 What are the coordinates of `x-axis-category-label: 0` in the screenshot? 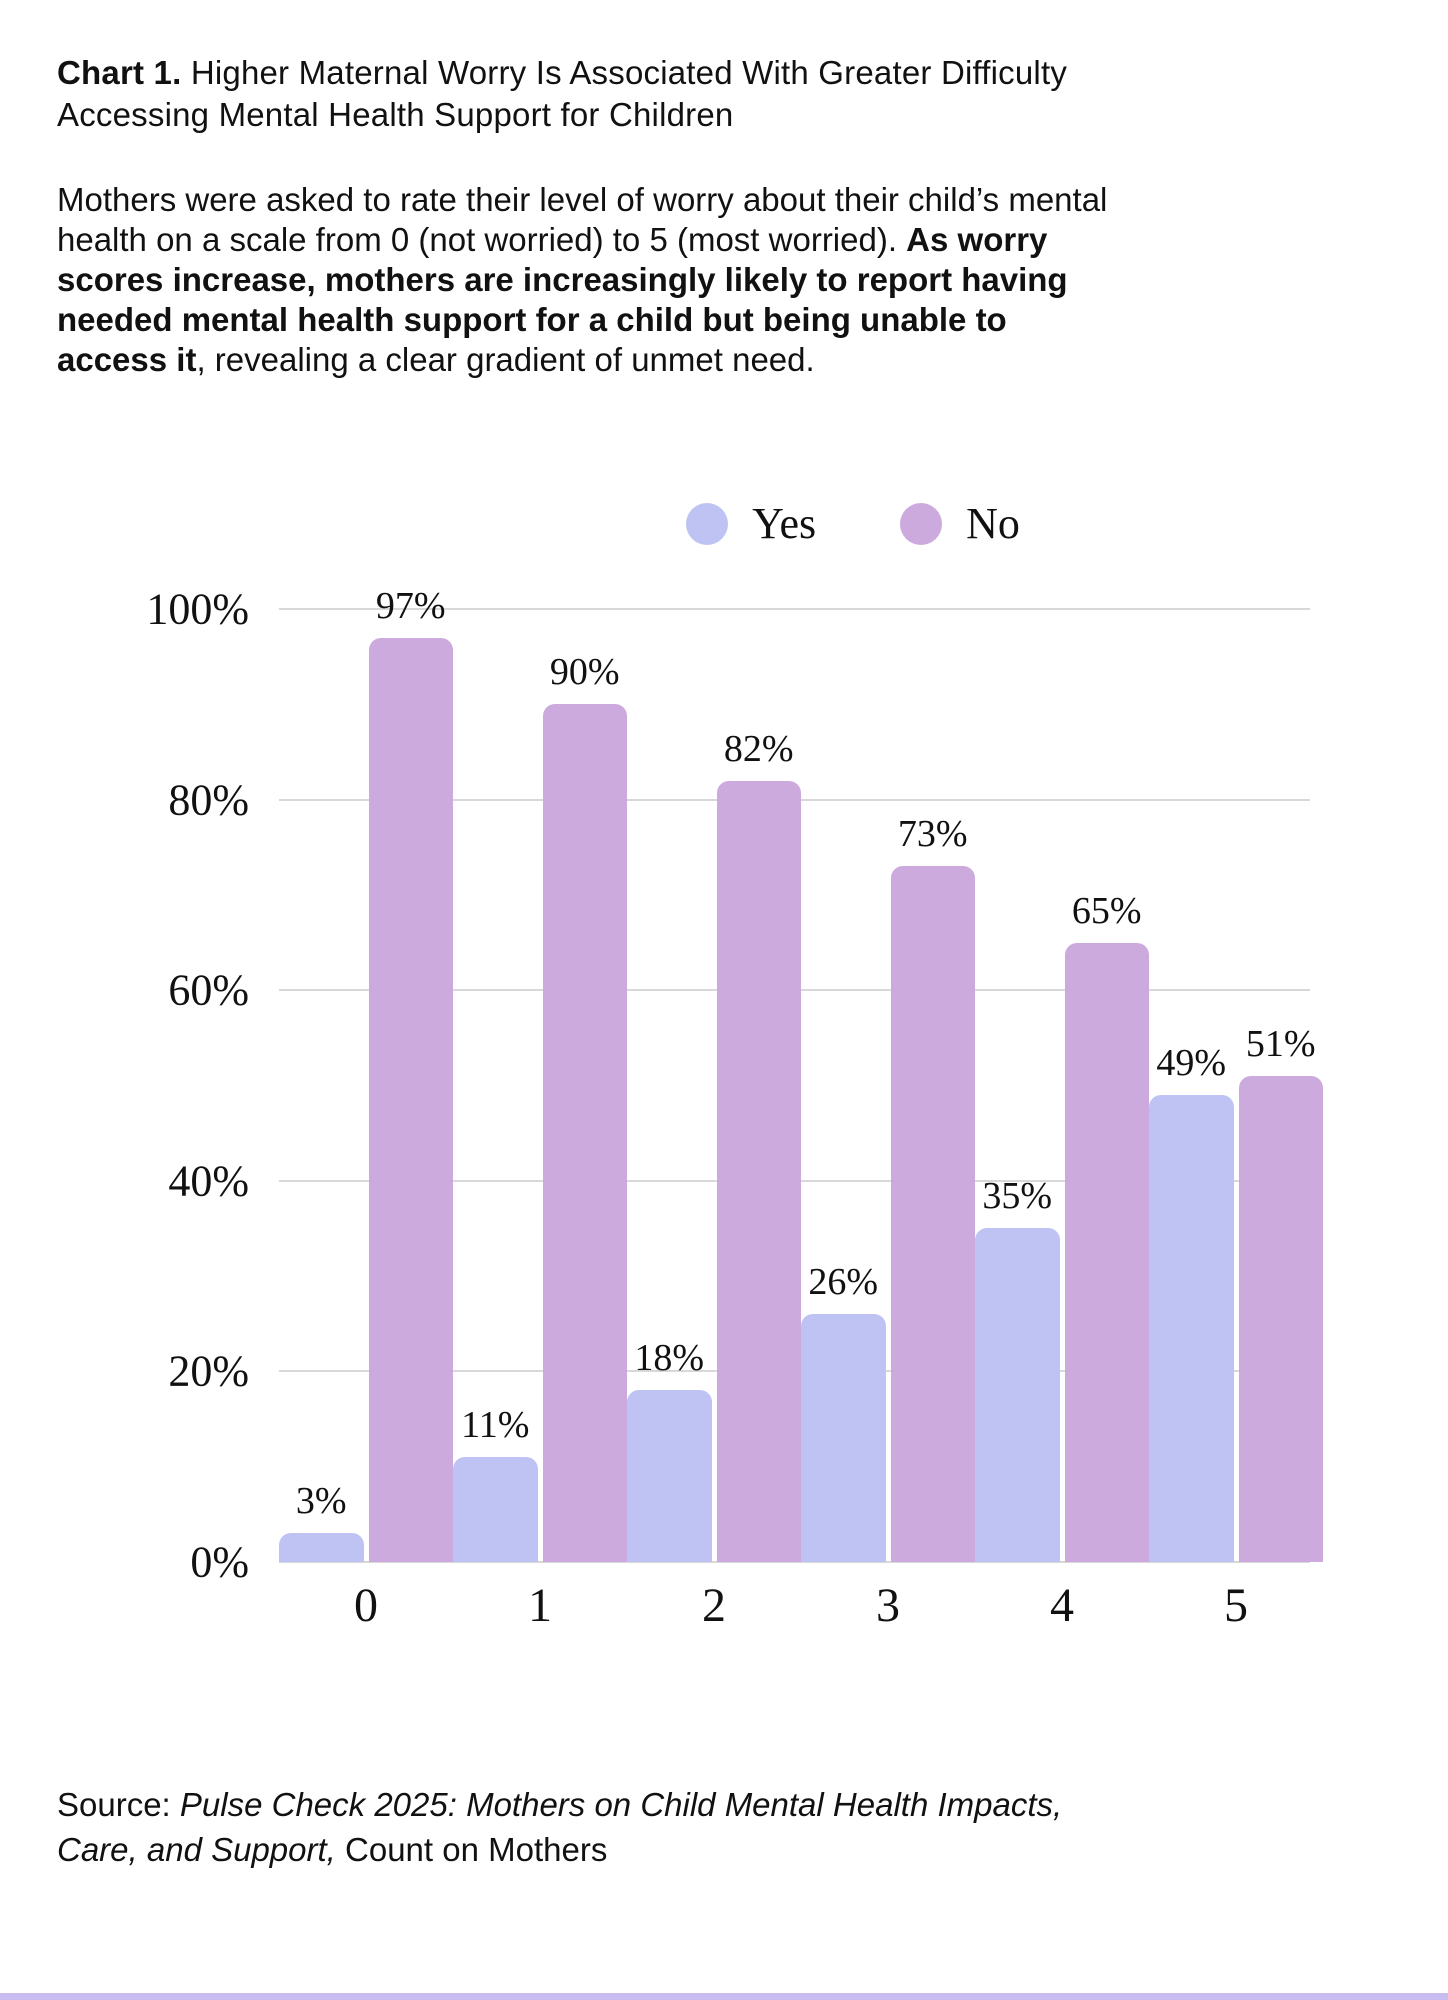 It's located at (366, 1605).